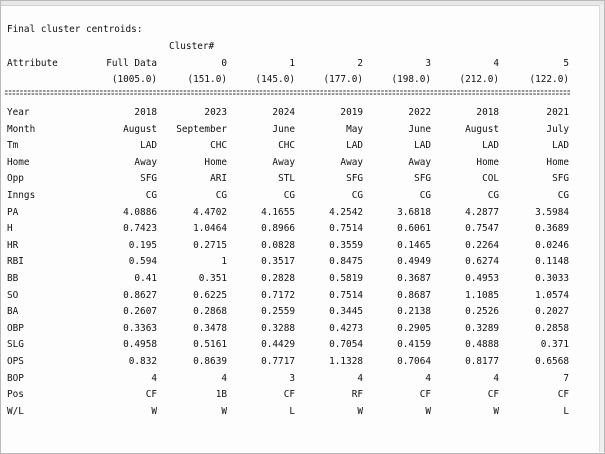 The image size is (605, 454). What do you see at coordinates (224, 63) in the screenshot?
I see `column-header: 0` at bounding box center [224, 63].